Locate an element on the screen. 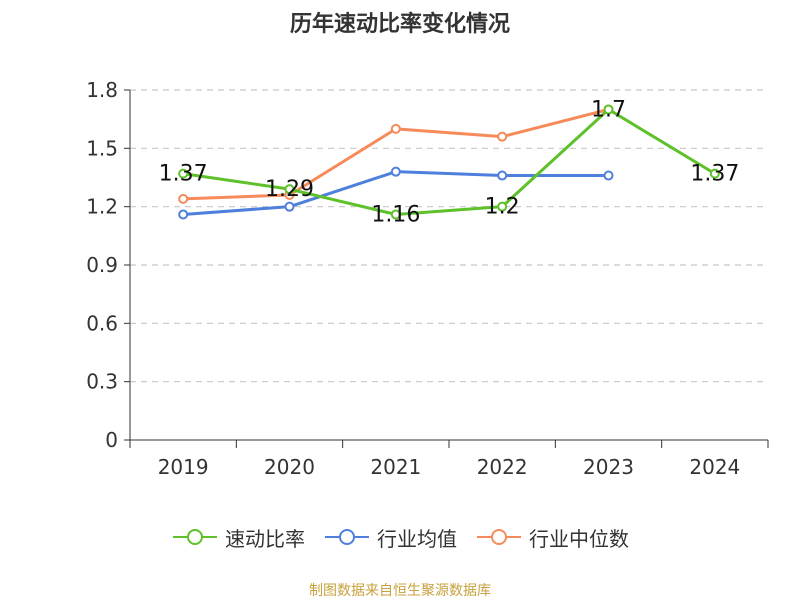  legend: 速动比率 行业均值 行业中位数 is located at coordinates (400, 537).